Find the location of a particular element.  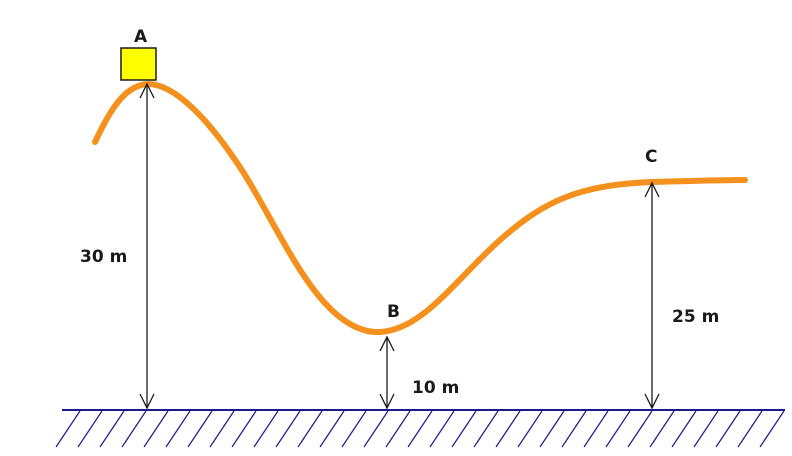

point-label-a: A is located at coordinates (141, 37).